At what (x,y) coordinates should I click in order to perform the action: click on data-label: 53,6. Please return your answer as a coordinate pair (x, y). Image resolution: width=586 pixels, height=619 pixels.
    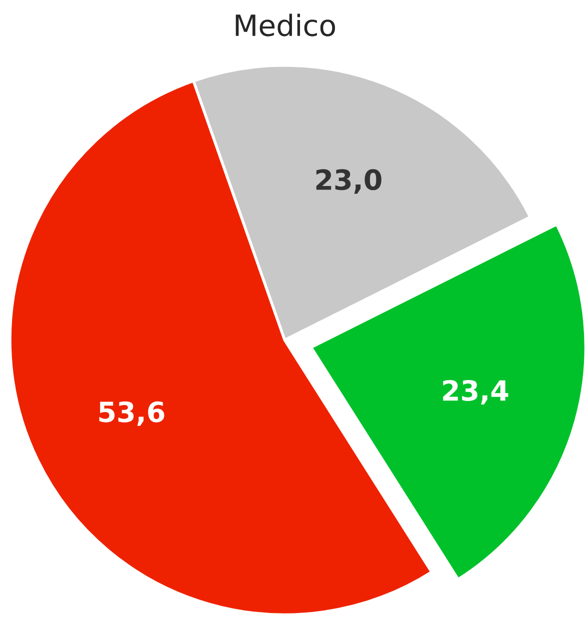
    Looking at the image, I should click on (131, 413).